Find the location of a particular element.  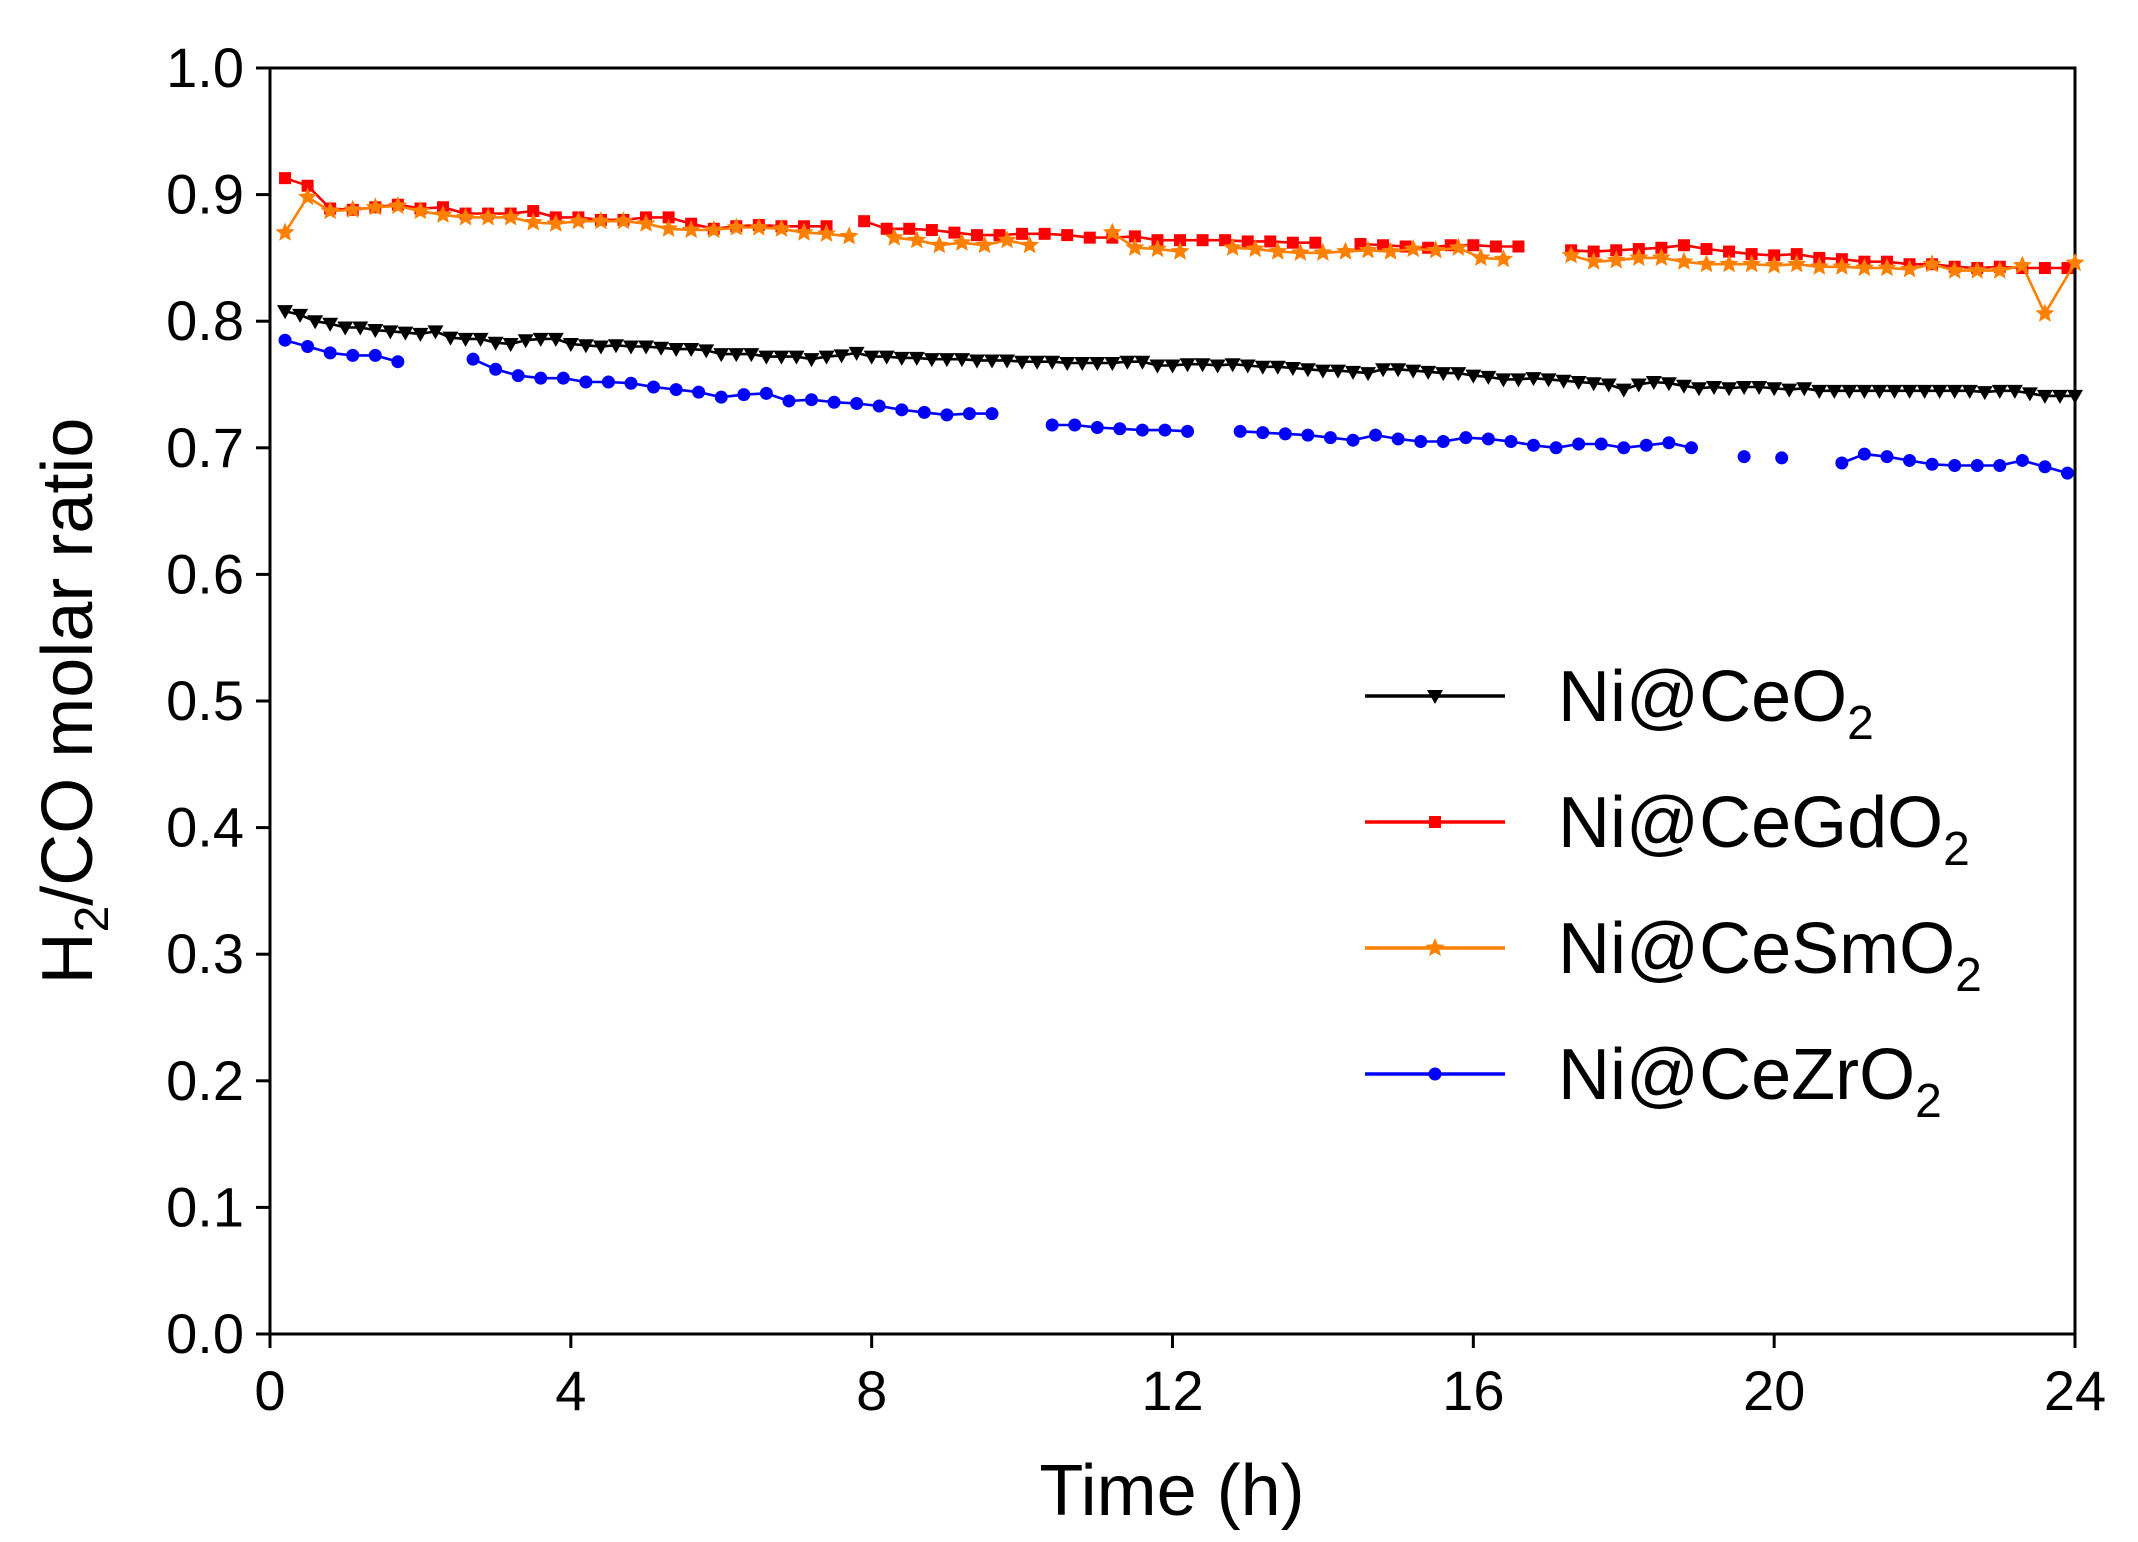

legend-label: Ni@CeGdO2 is located at coordinates (1764, 829).